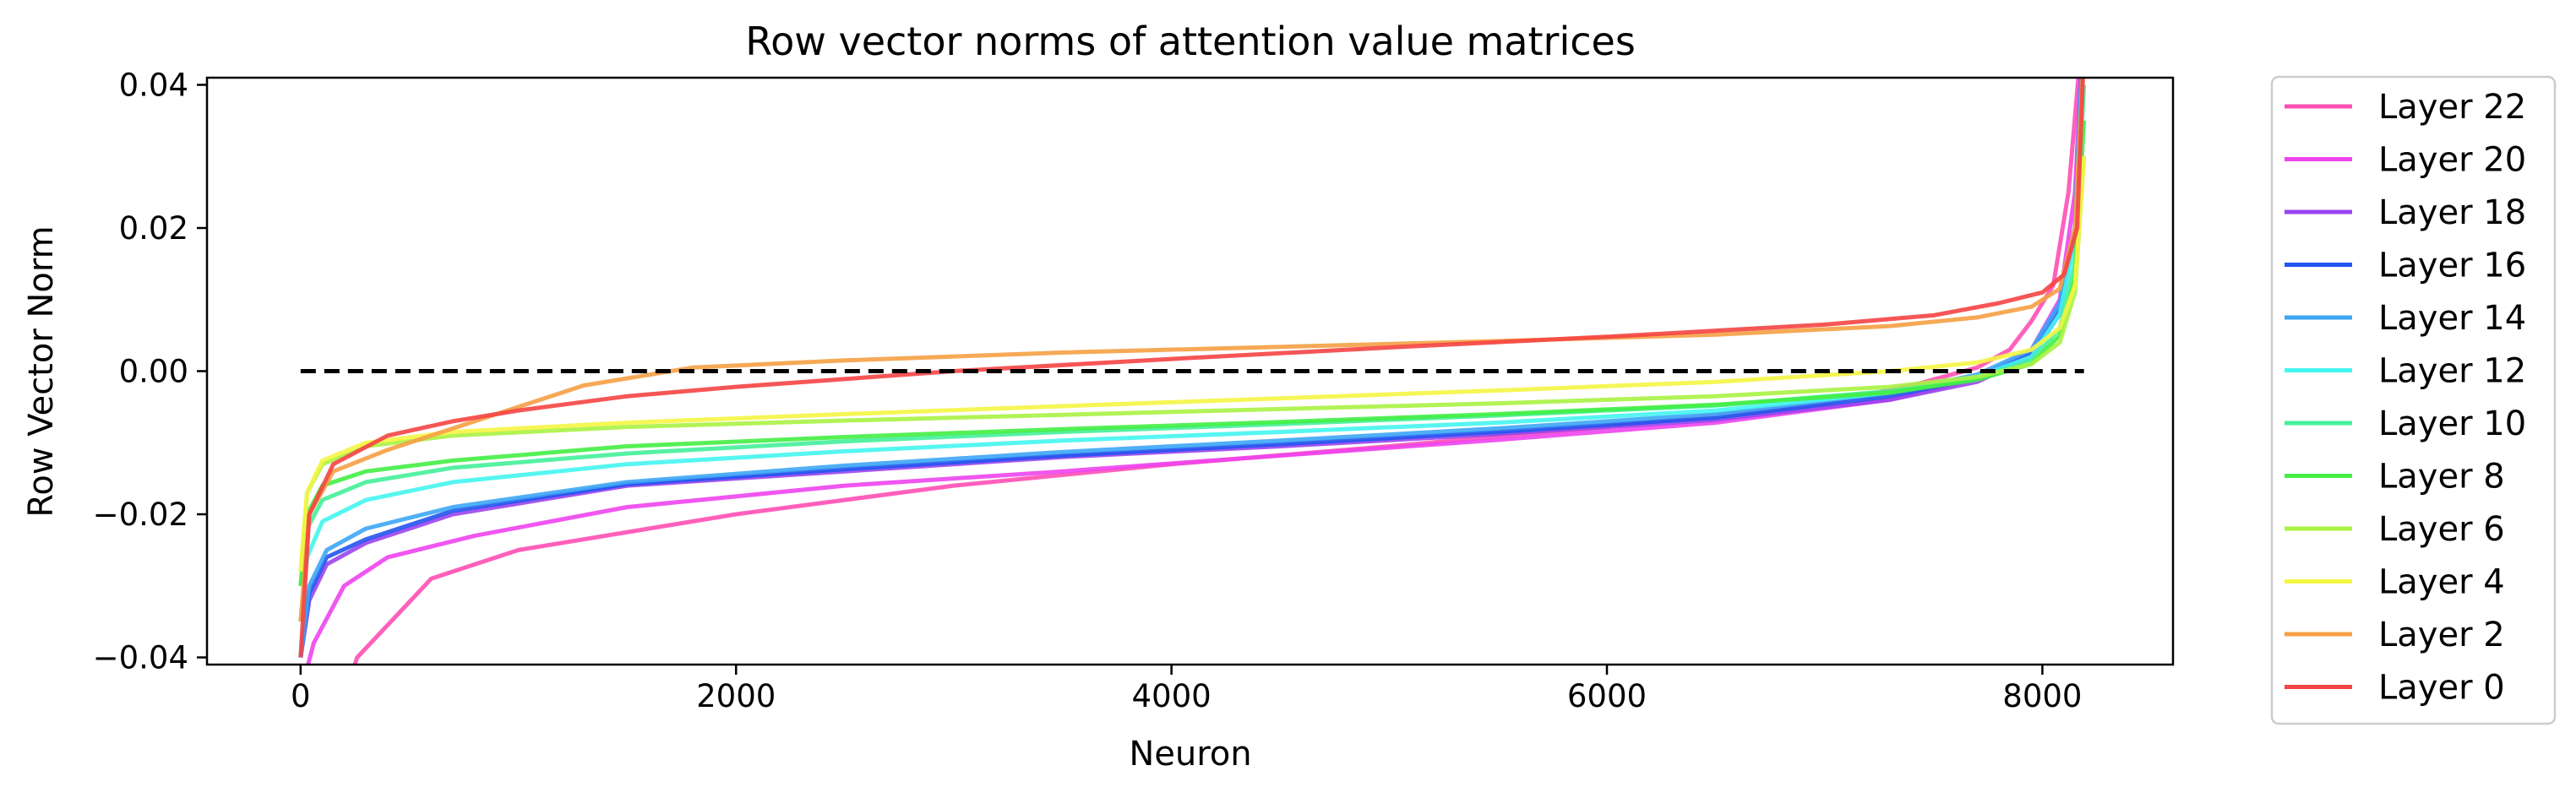 The width and height of the screenshot is (2576, 798). I want to click on y-axis-ticks: −0.04 −0.02 0.00 0.02 0.04, so click(150, 371).